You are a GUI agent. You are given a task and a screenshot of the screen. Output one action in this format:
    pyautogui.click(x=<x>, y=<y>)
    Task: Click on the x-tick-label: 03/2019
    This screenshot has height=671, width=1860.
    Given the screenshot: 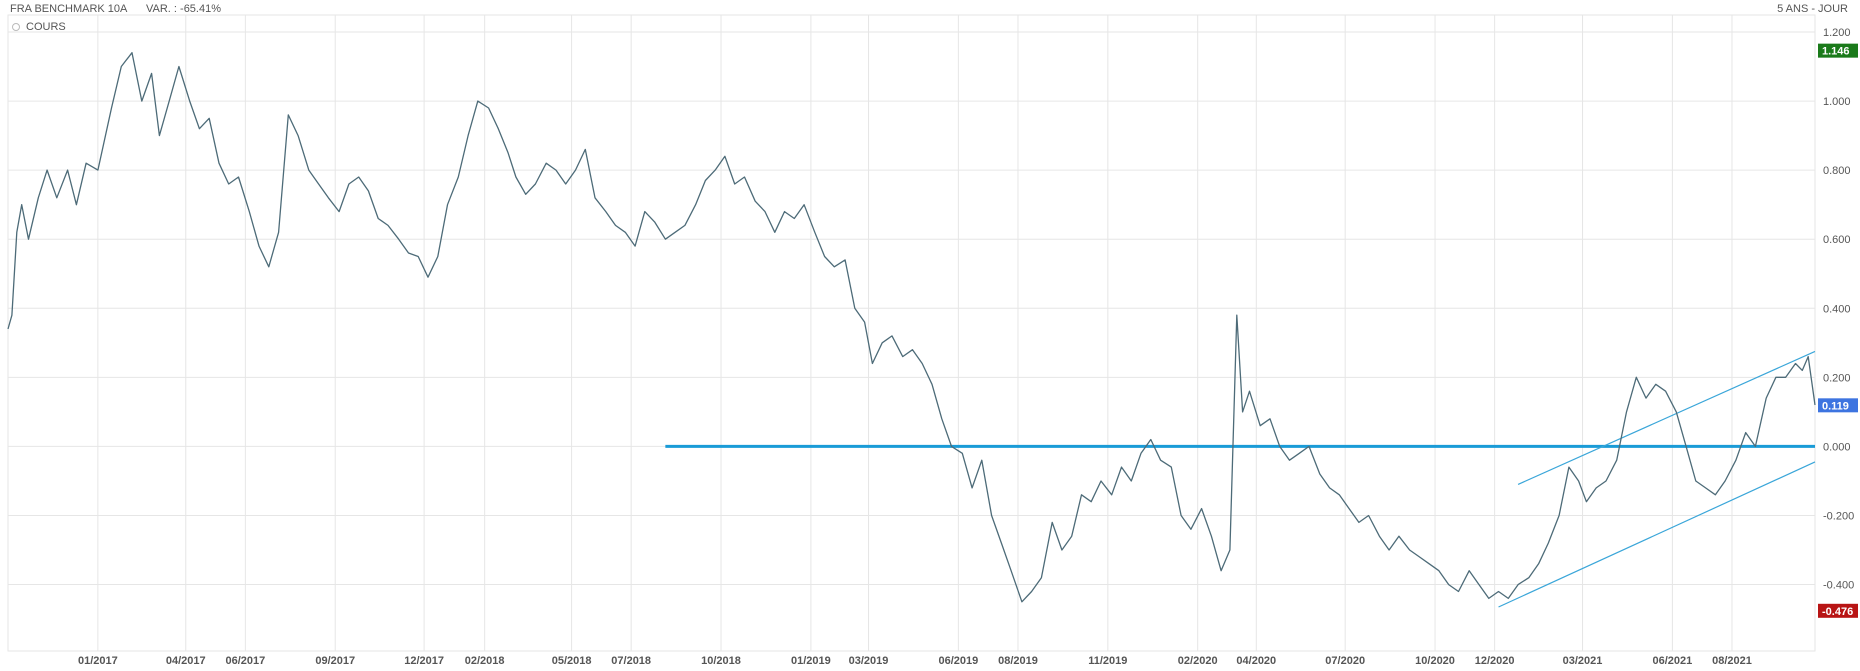 What is the action you would take?
    pyautogui.click(x=869, y=661)
    